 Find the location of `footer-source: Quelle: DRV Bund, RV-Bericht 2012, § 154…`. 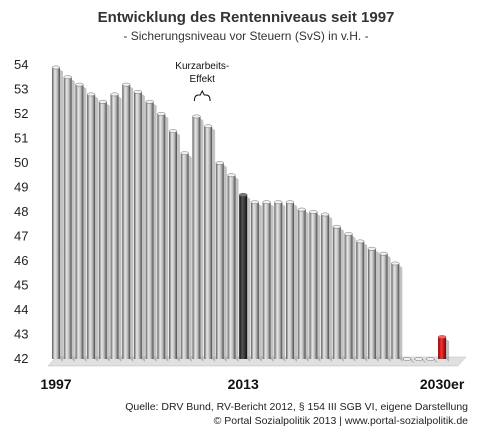

footer-source: Quelle: DRV Bund, RV-Bericht 2012, § 154… is located at coordinates (296, 407).